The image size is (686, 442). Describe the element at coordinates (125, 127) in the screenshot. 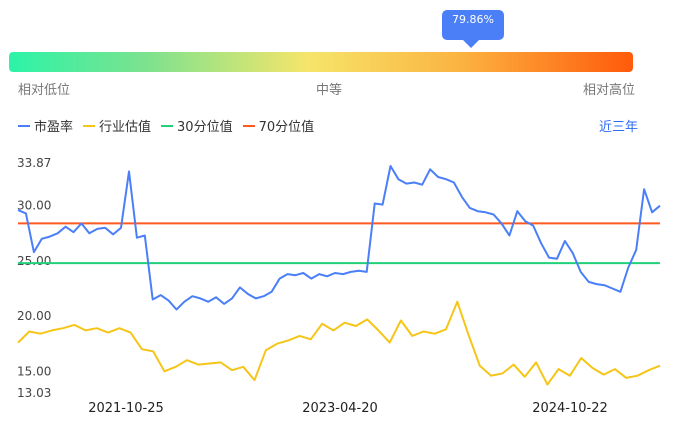

I see `legend-label-industry: 行业估值` at that location.